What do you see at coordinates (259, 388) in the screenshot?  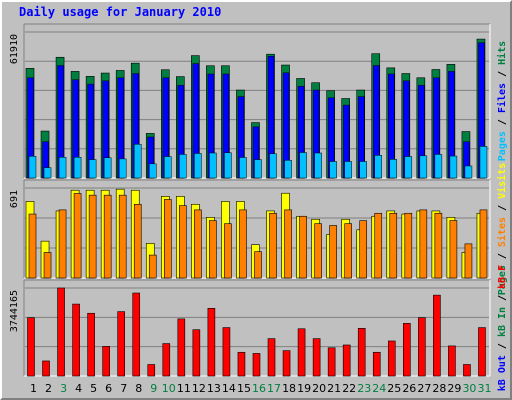 I see `x-tick-label: 16` at bounding box center [259, 388].